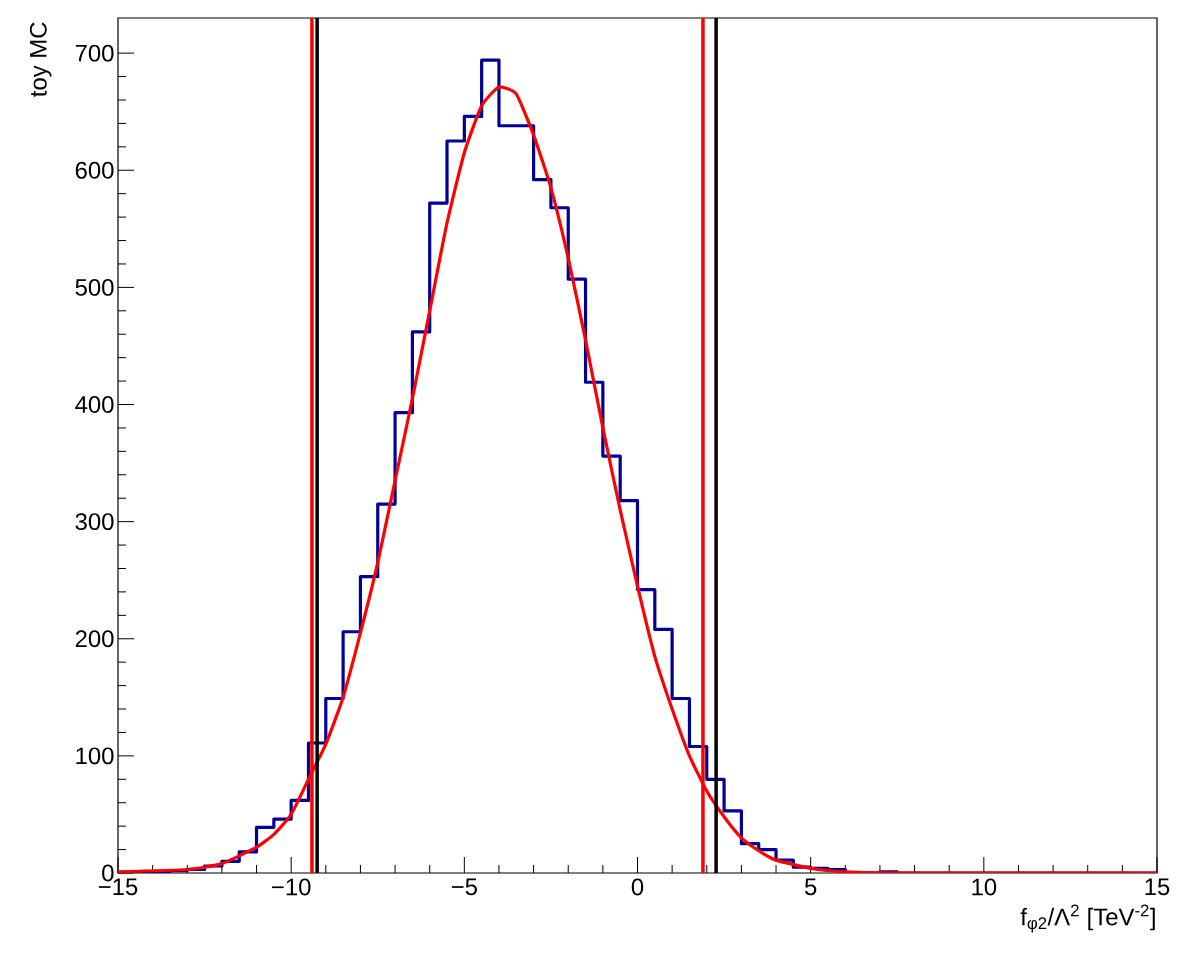  Describe the element at coordinates (291, 887) in the screenshot. I see `x-tick-label: −10` at that location.